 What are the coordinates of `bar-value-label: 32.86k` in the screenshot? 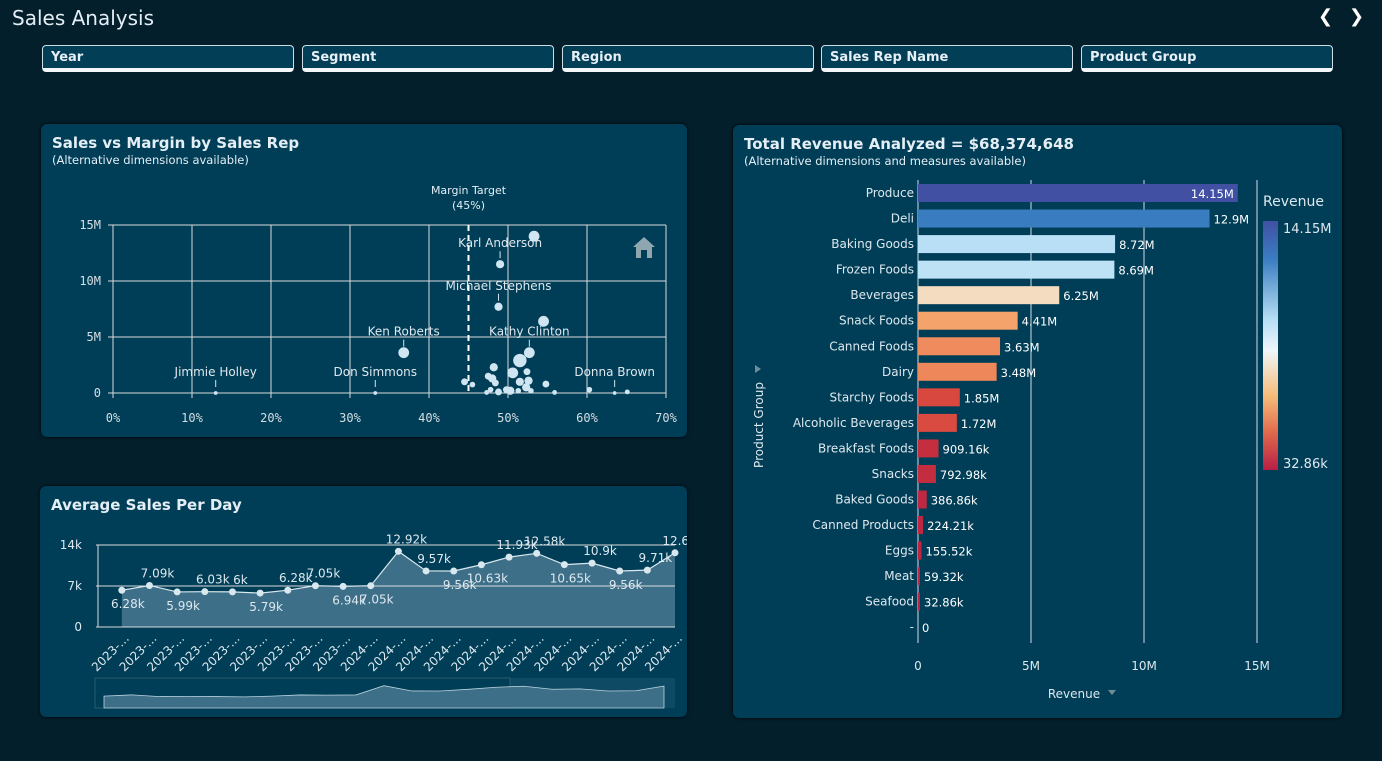 It's located at (944, 603).